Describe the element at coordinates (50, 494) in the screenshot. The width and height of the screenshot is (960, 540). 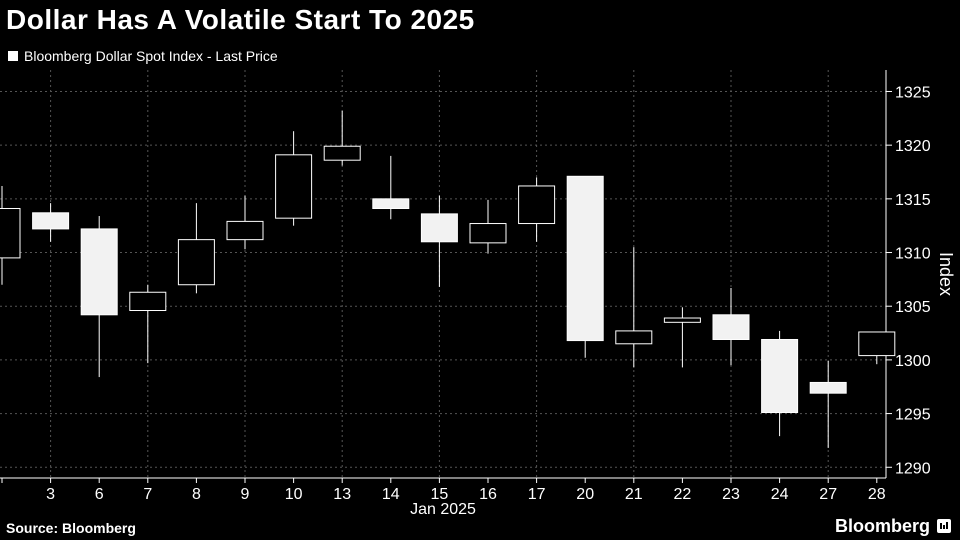
I see `x-tick-label: 3` at that location.